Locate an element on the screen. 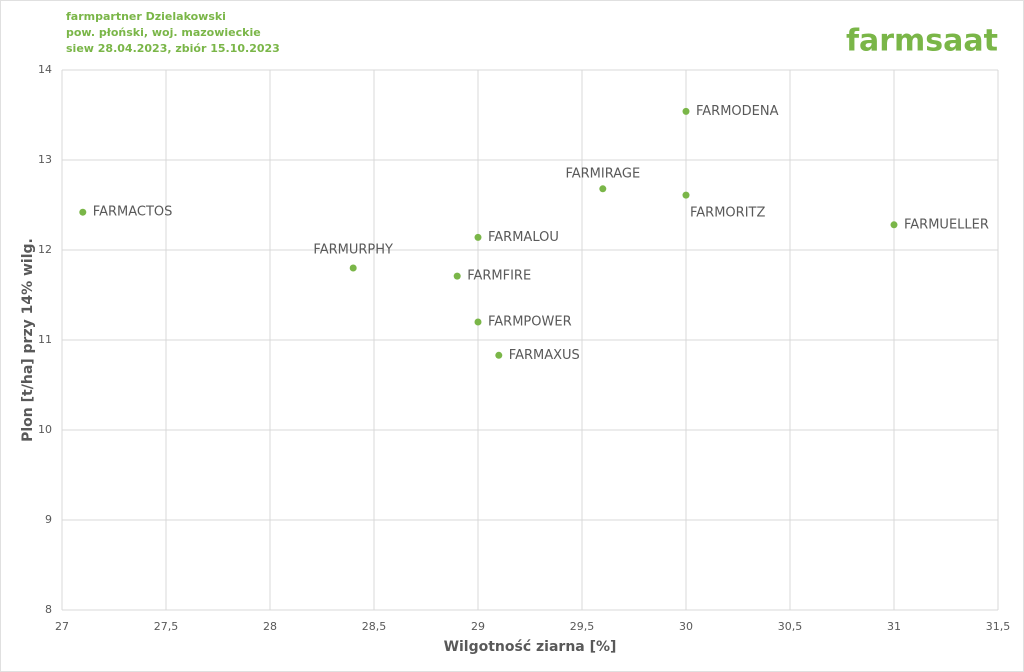  x-tick-label: 29,5 is located at coordinates (582, 626).